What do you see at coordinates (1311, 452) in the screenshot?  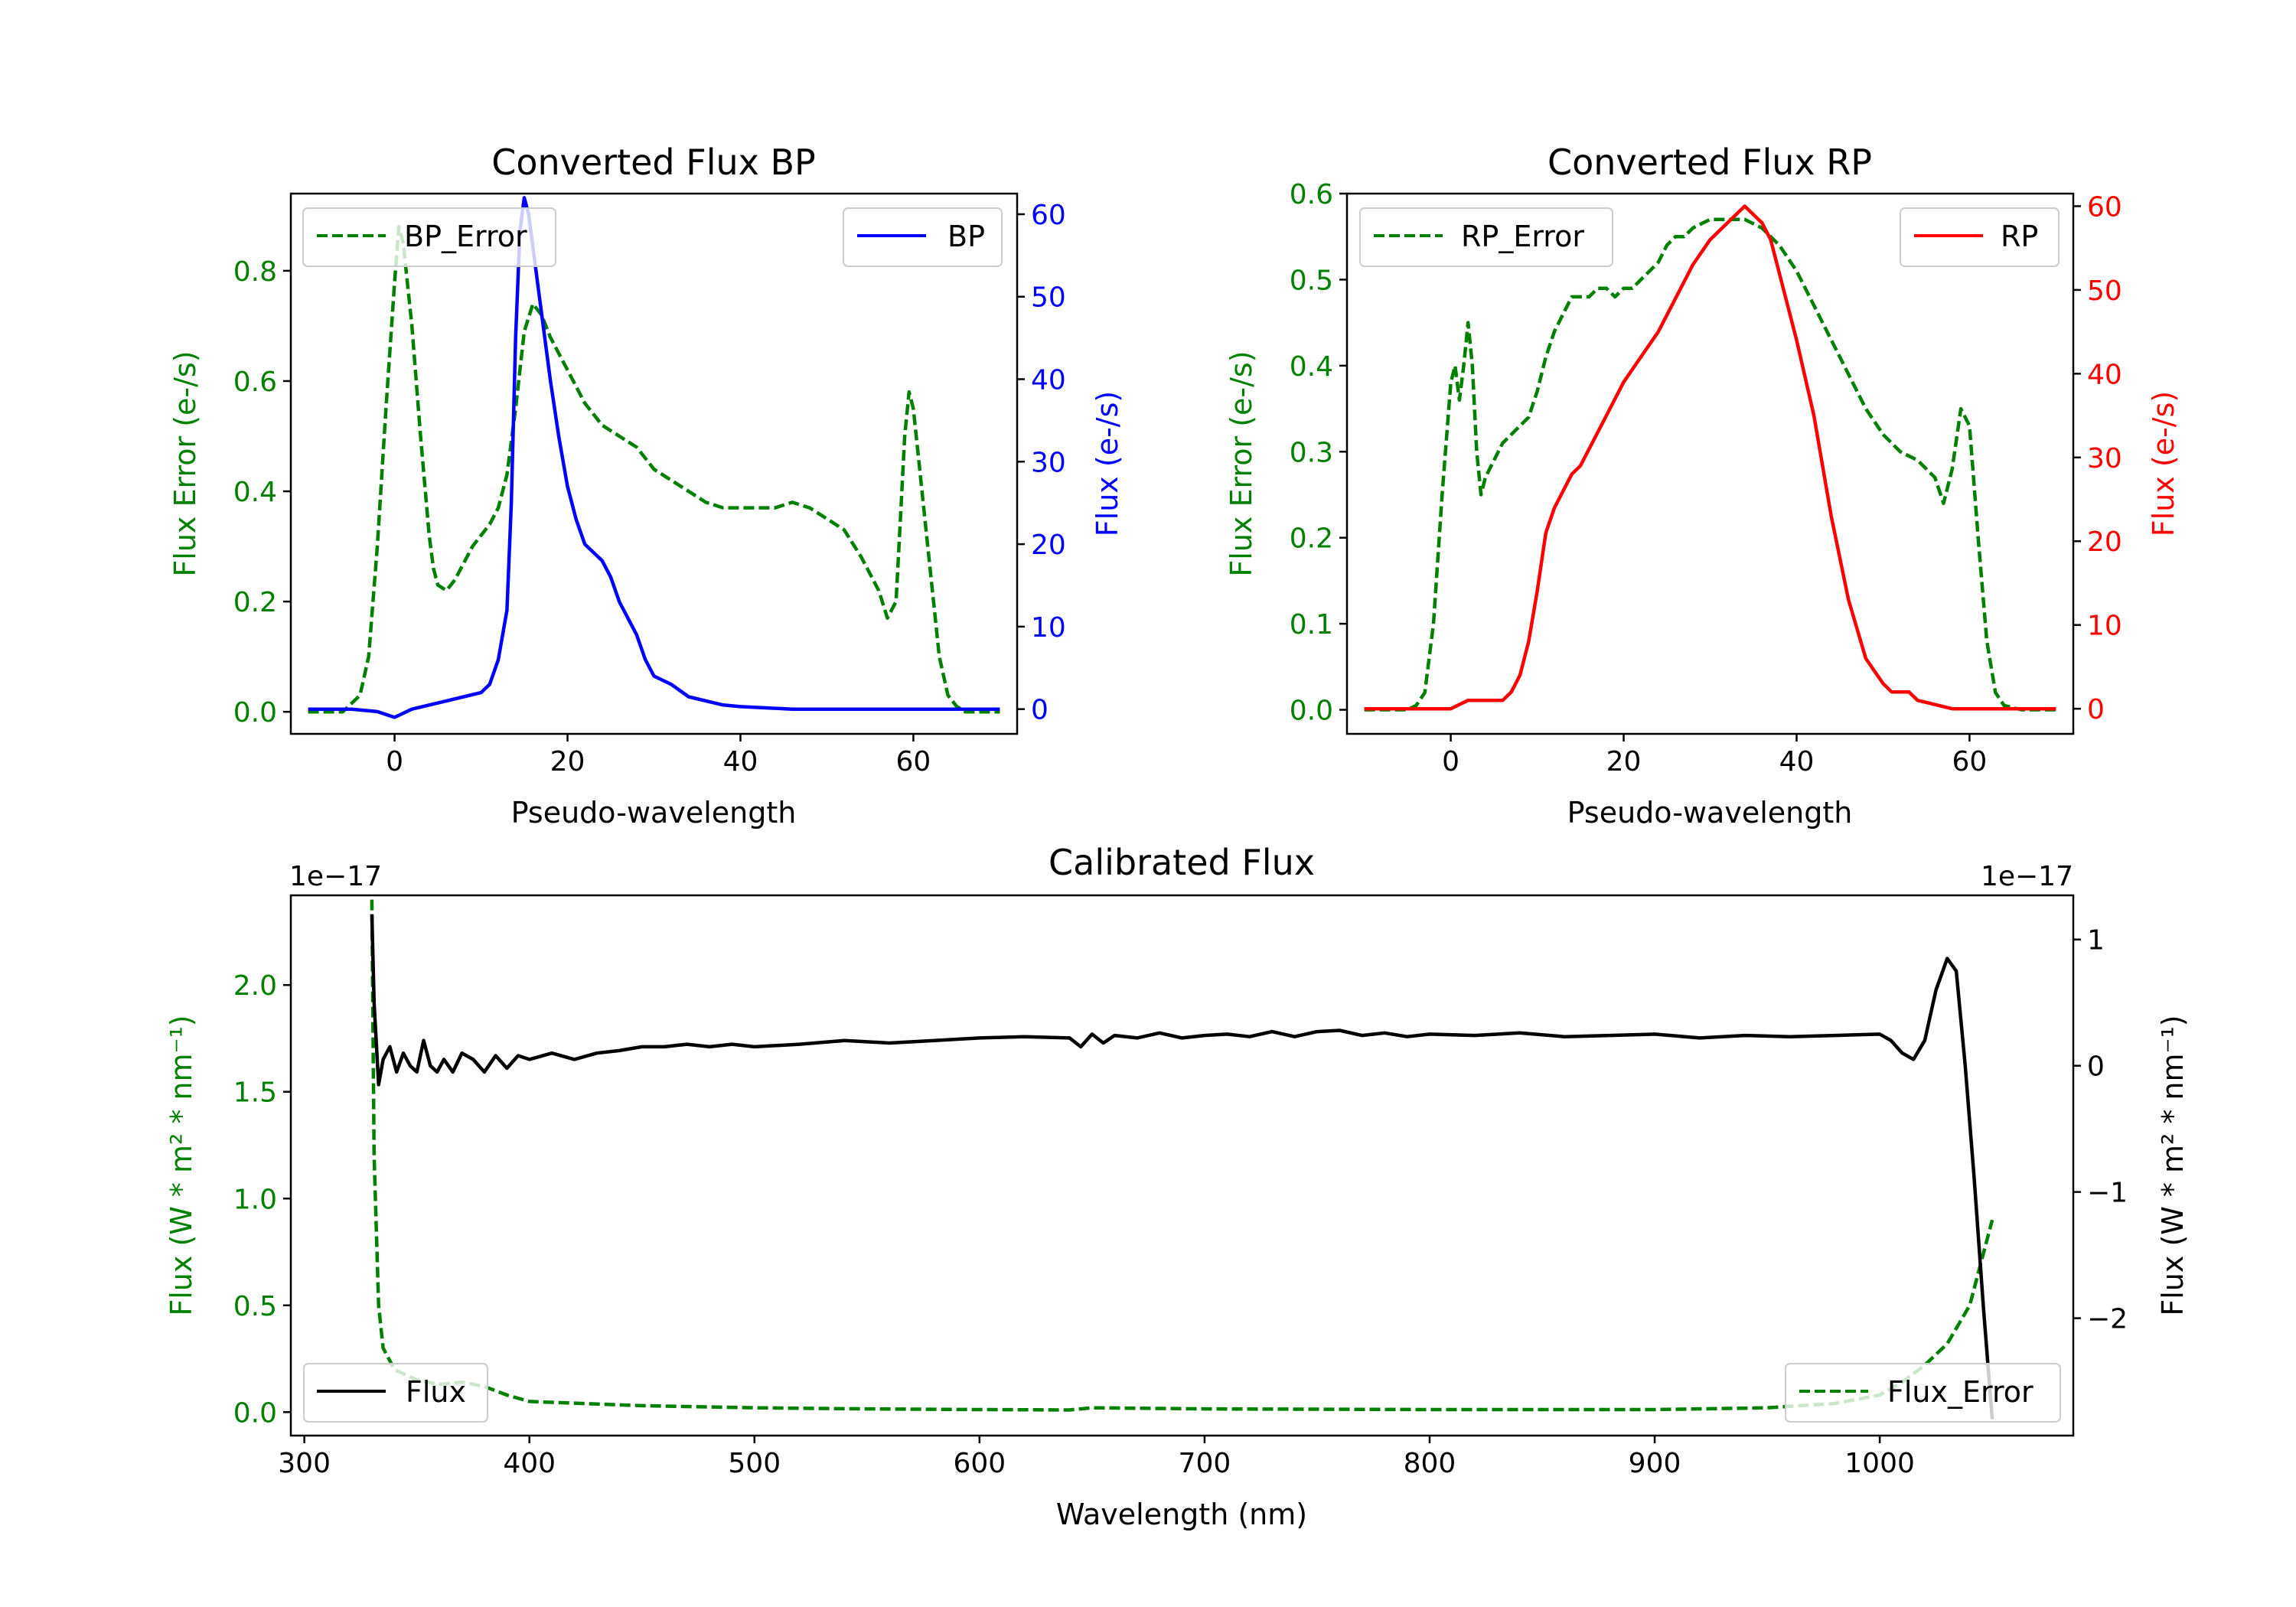 I see `rp-left-tick-label: 0.3` at bounding box center [1311, 452].